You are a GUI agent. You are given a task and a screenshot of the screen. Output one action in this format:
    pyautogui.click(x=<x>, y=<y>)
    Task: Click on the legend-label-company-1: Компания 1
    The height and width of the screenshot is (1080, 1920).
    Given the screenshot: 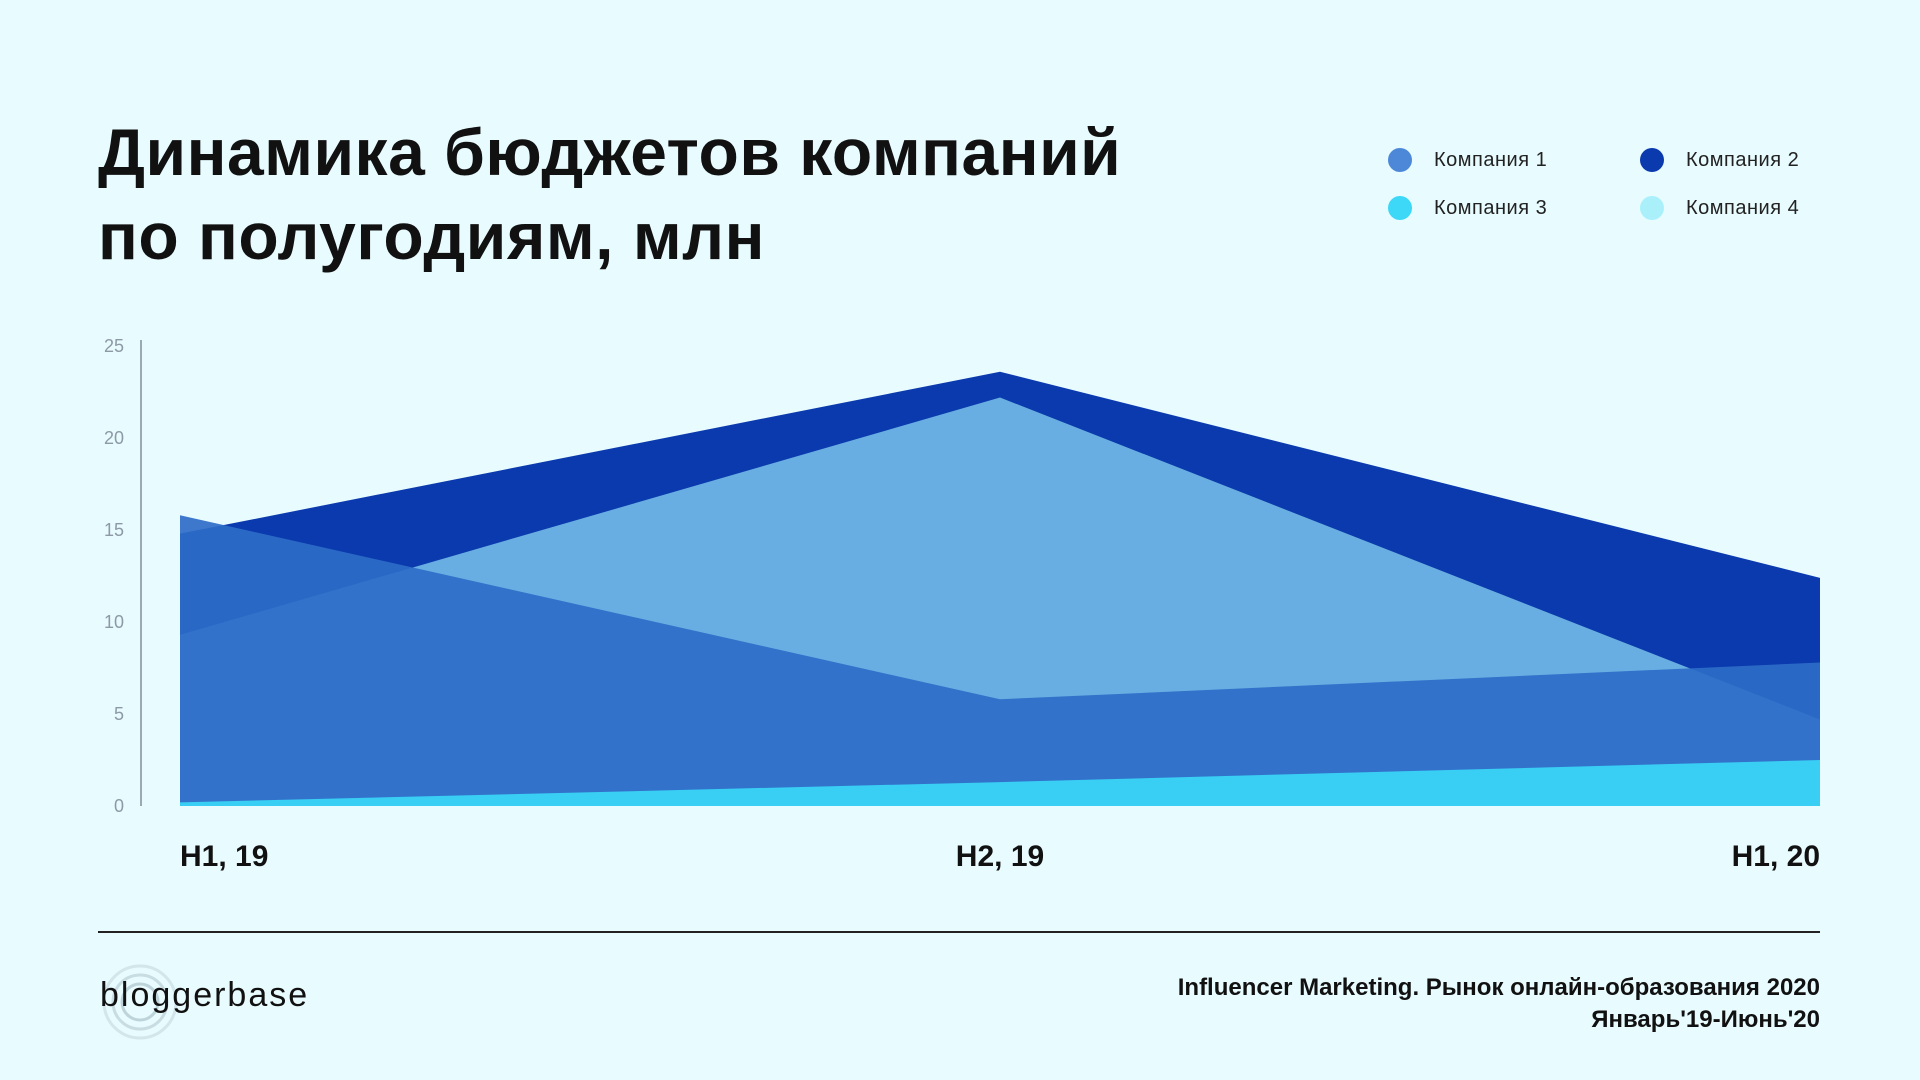 What is the action you would take?
    pyautogui.click(x=1491, y=159)
    